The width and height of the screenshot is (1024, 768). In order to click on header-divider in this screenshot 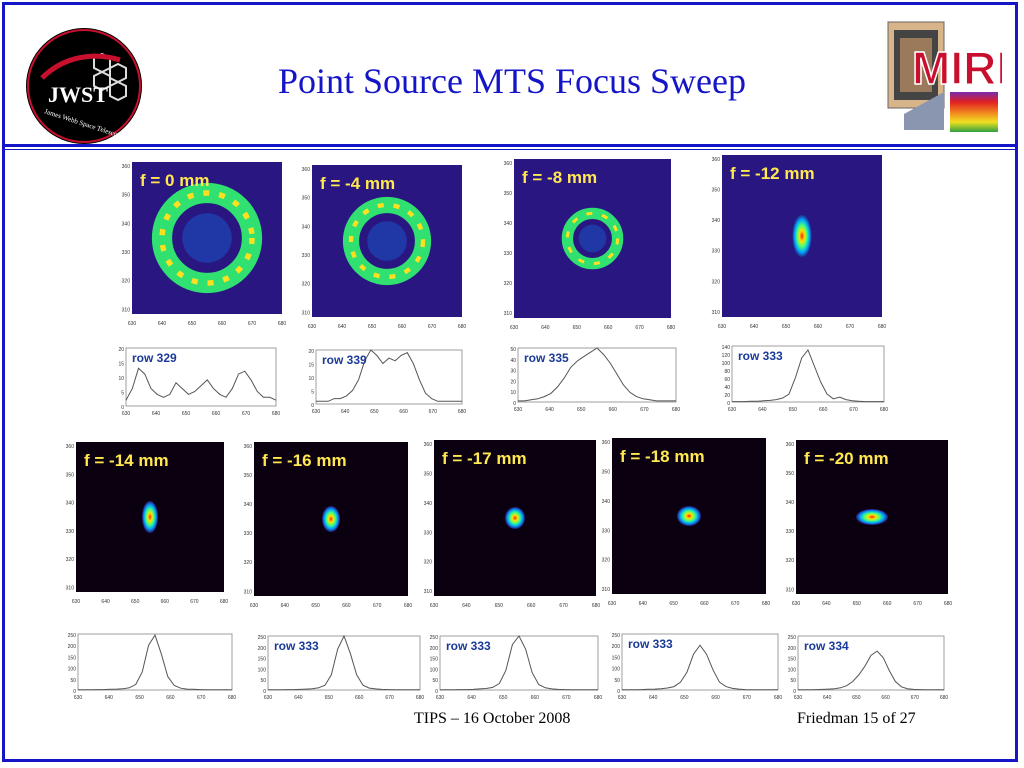, I will do `click(510, 145)`.